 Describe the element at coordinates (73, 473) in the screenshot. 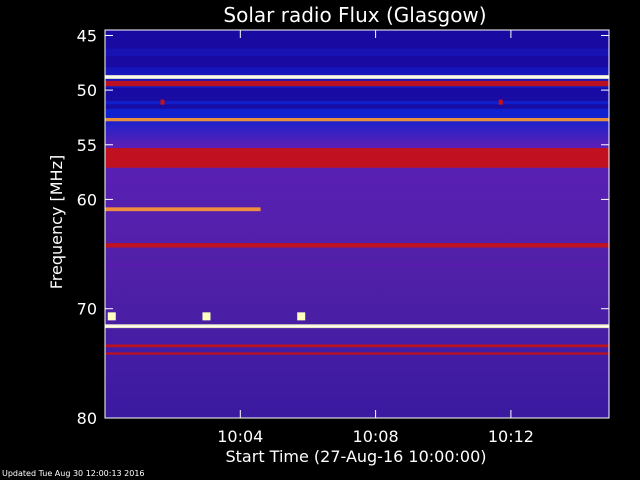

I see `update-timestamp: Updated Tue Aug 30 12:00:13 2016` at that location.